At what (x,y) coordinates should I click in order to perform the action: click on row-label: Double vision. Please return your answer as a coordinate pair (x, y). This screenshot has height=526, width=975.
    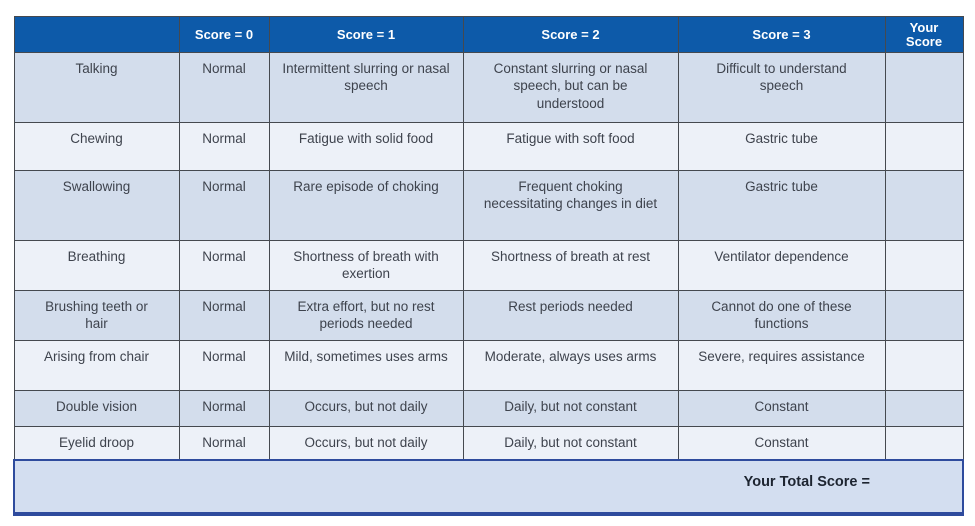
    Looking at the image, I should click on (96, 408).